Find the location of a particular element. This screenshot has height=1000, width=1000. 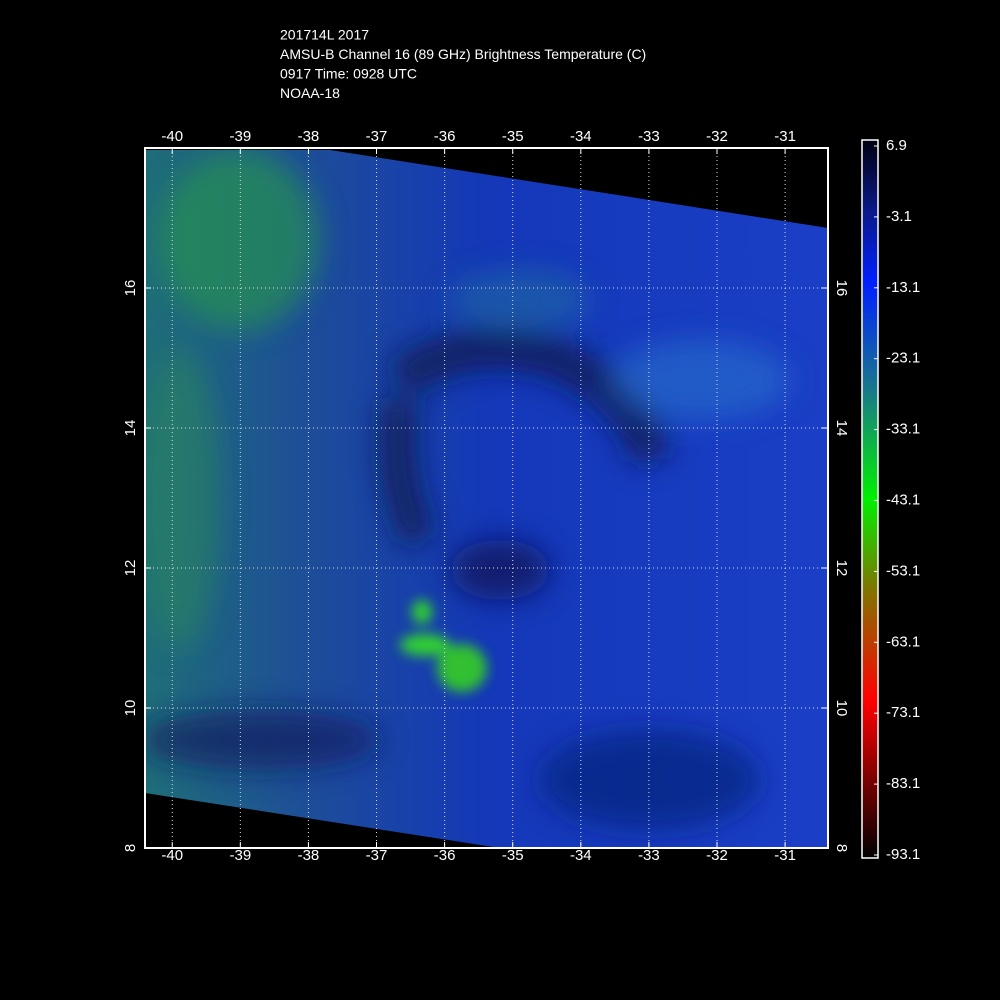

colorbar-label: -93.1 is located at coordinates (903, 854).